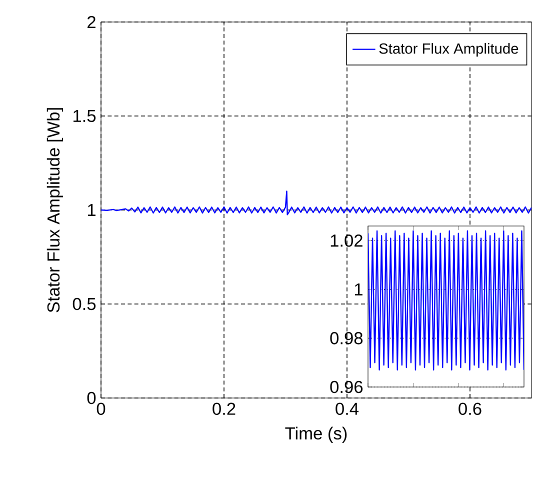 The image size is (534, 477). What do you see at coordinates (224, 408) in the screenshot?
I see `x-tick-label: 0.2` at bounding box center [224, 408].